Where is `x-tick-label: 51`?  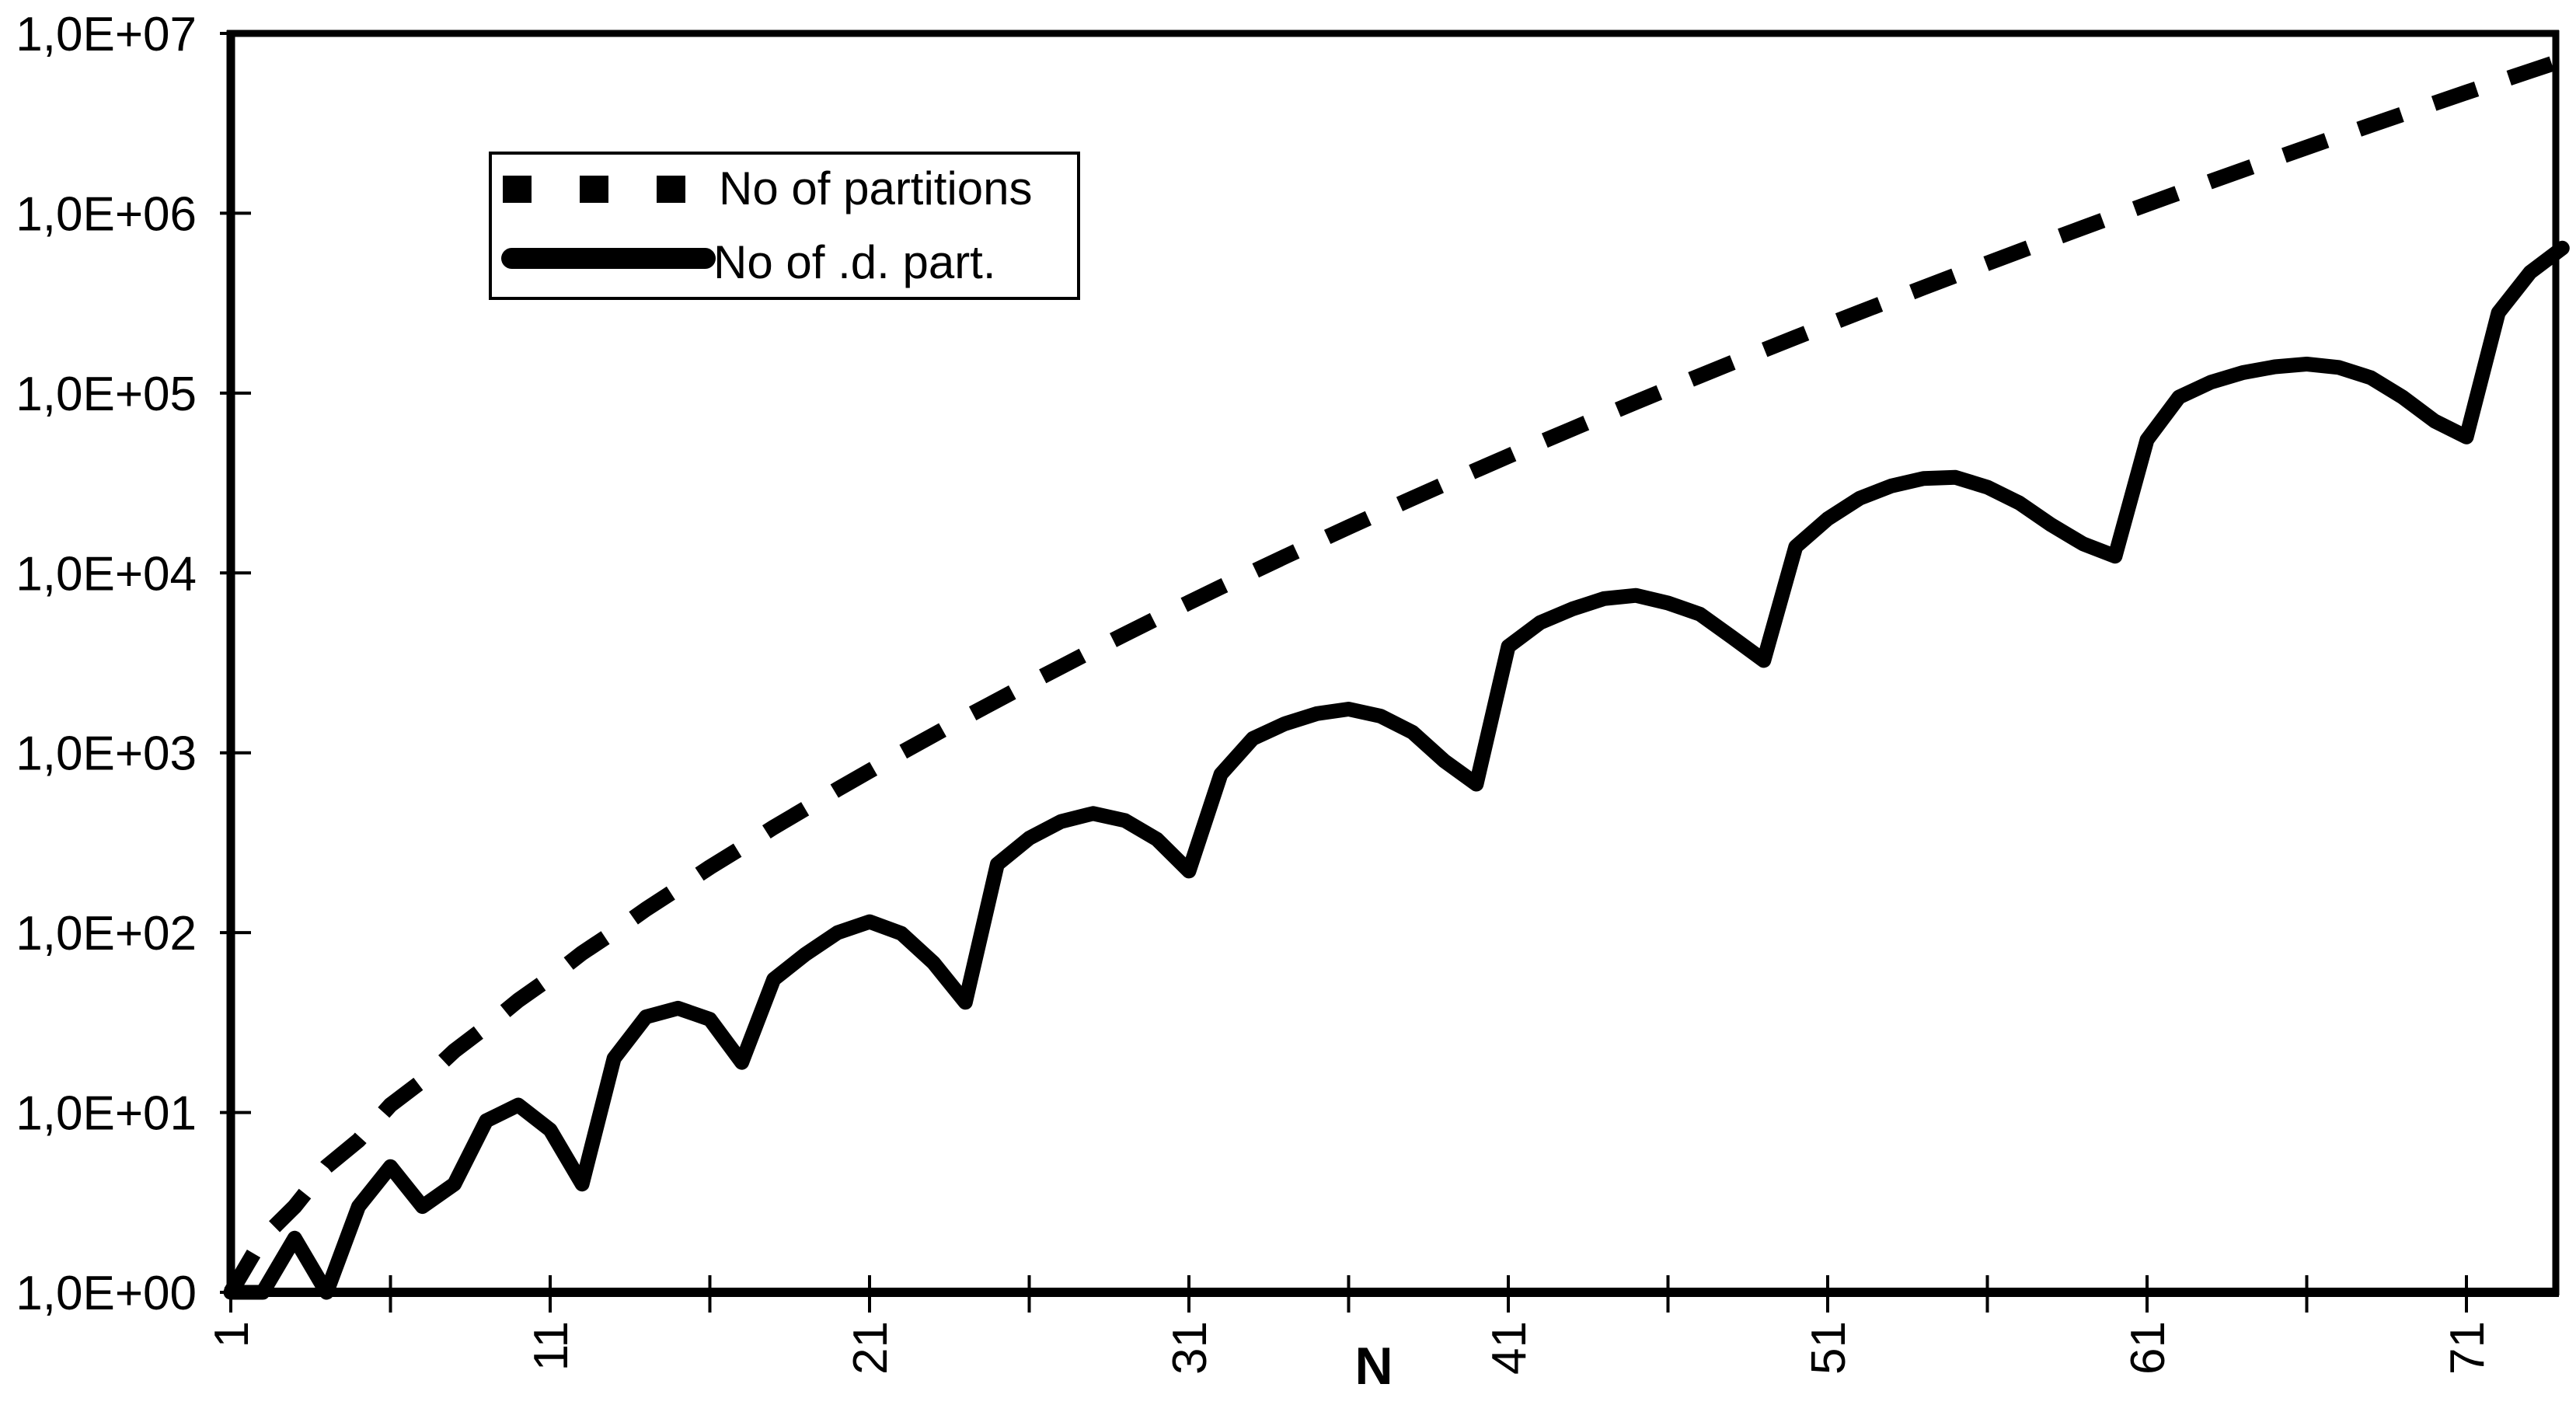
x-tick-label: 51 is located at coordinates (1829, 1348).